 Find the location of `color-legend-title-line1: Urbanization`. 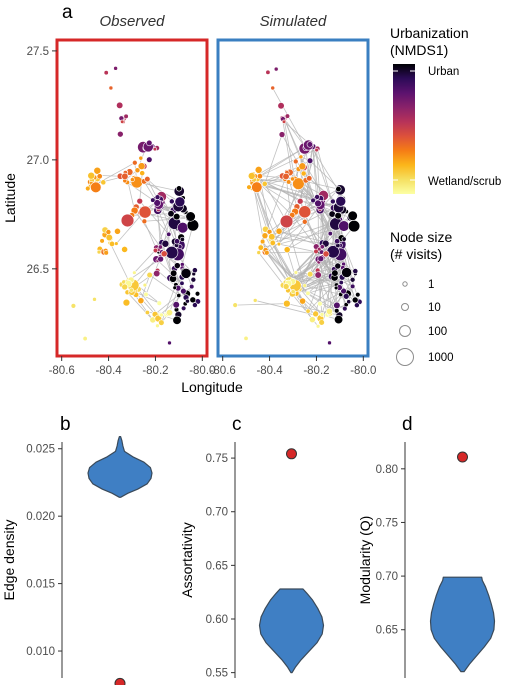

color-legend-title-line1: Urbanization is located at coordinates (429, 33).